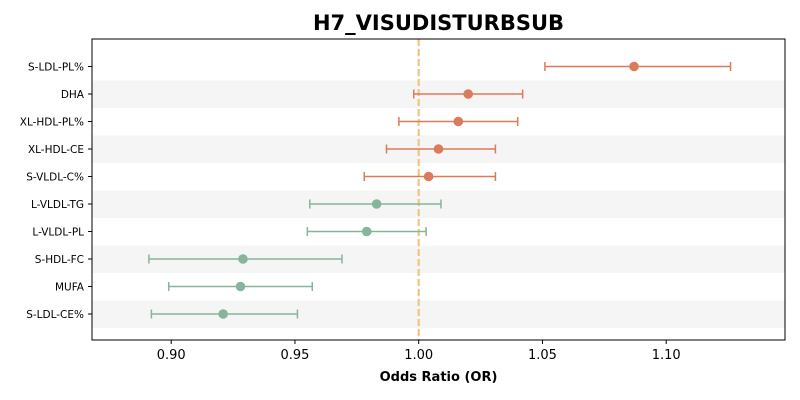 Image resolution: width=800 pixels, height=400 pixels. What do you see at coordinates (55, 315) in the screenshot?
I see `y-tick-label: S-LDL-CE%` at bounding box center [55, 315].